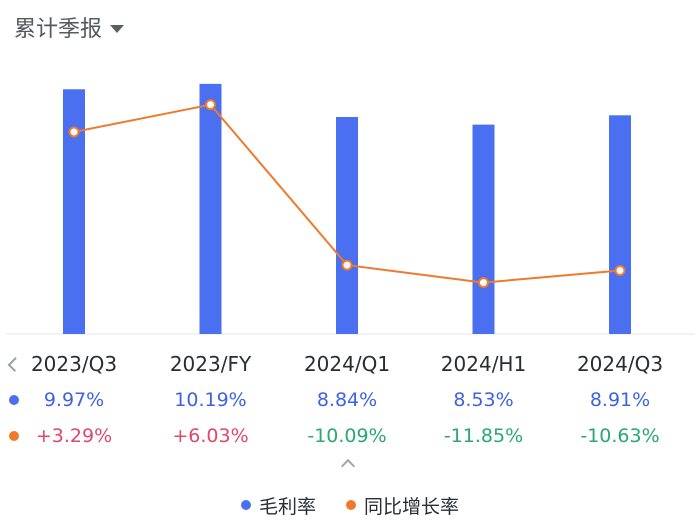 The width and height of the screenshot is (700, 526). Describe the element at coordinates (620, 270) in the screenshot. I see `line-point-2024/Q3` at that location.